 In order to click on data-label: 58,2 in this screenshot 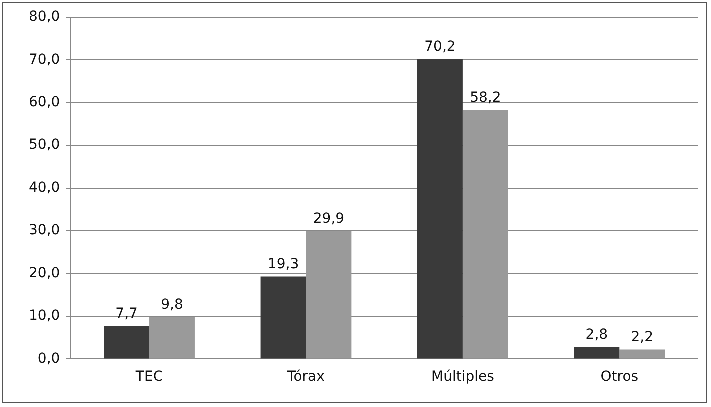, I will do `click(486, 98)`.